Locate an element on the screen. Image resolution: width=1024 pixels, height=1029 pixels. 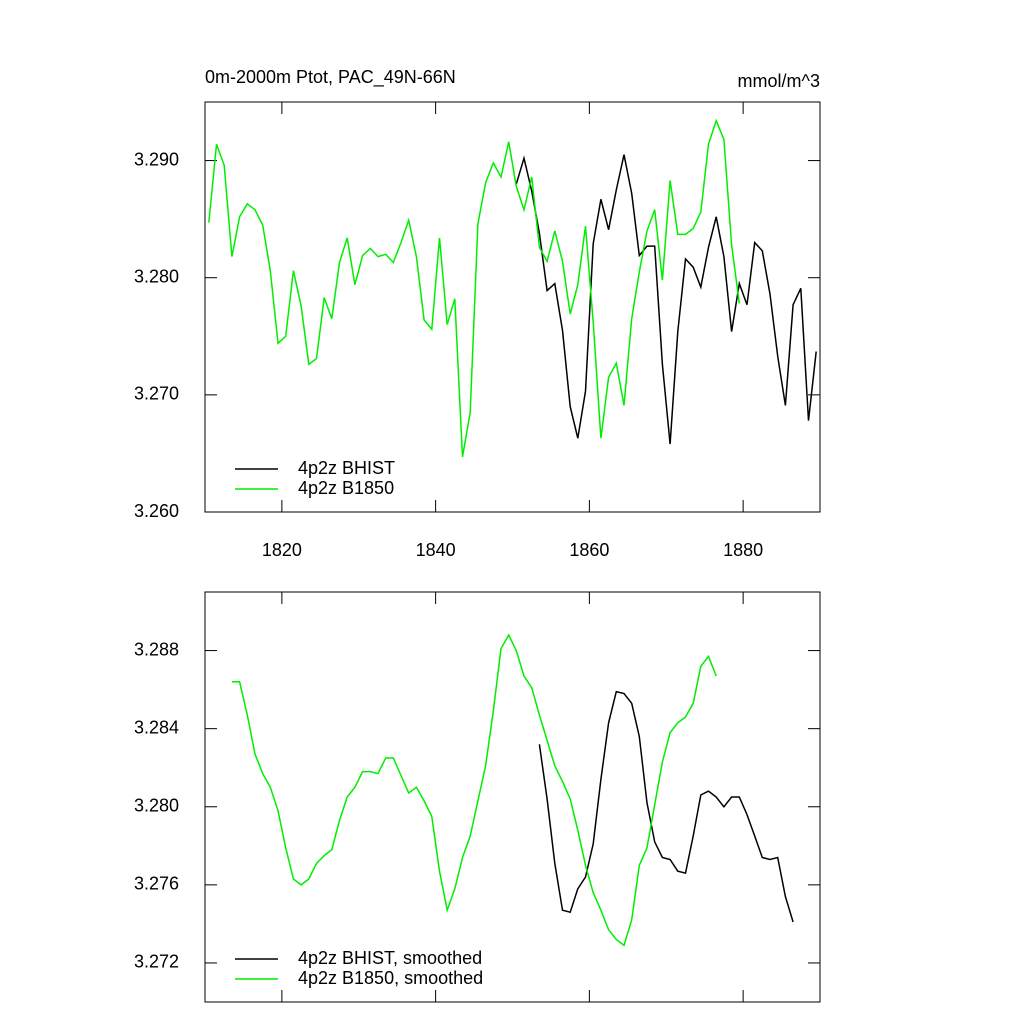
x-tick-label: 1840 is located at coordinates (436, 550).